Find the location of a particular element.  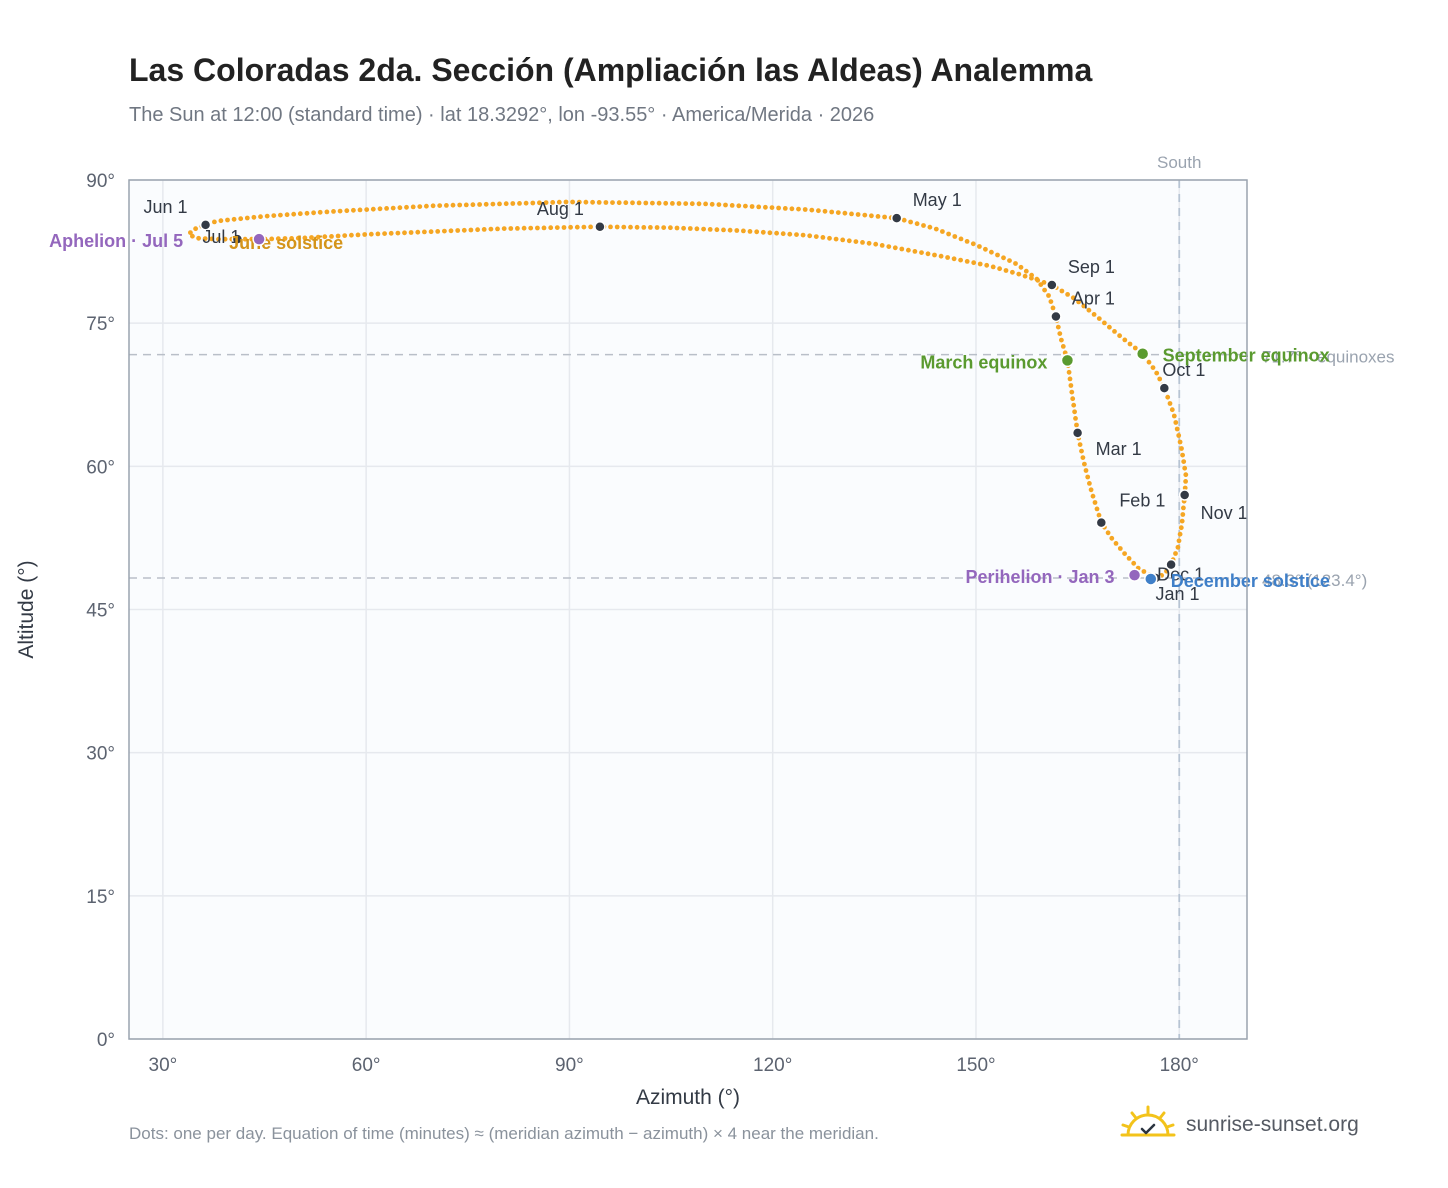

y-tick-label: 60° is located at coordinates (100, 467).